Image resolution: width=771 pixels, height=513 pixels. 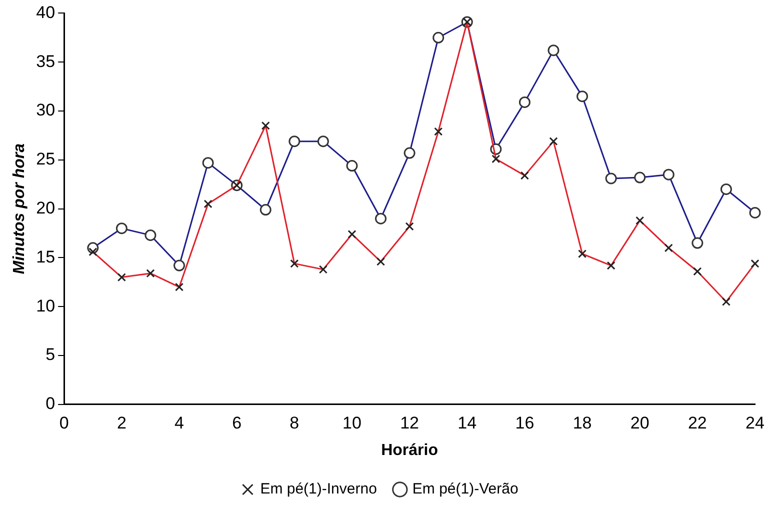 What do you see at coordinates (46, 159) in the screenshot?
I see `y-tick-label: 25` at bounding box center [46, 159].